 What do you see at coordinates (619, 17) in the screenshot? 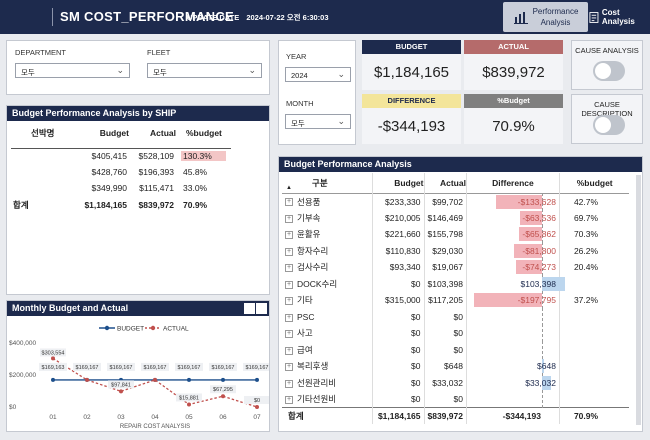
I see `nav-cost-analysis-button: Cost Analysis` at bounding box center [619, 17].